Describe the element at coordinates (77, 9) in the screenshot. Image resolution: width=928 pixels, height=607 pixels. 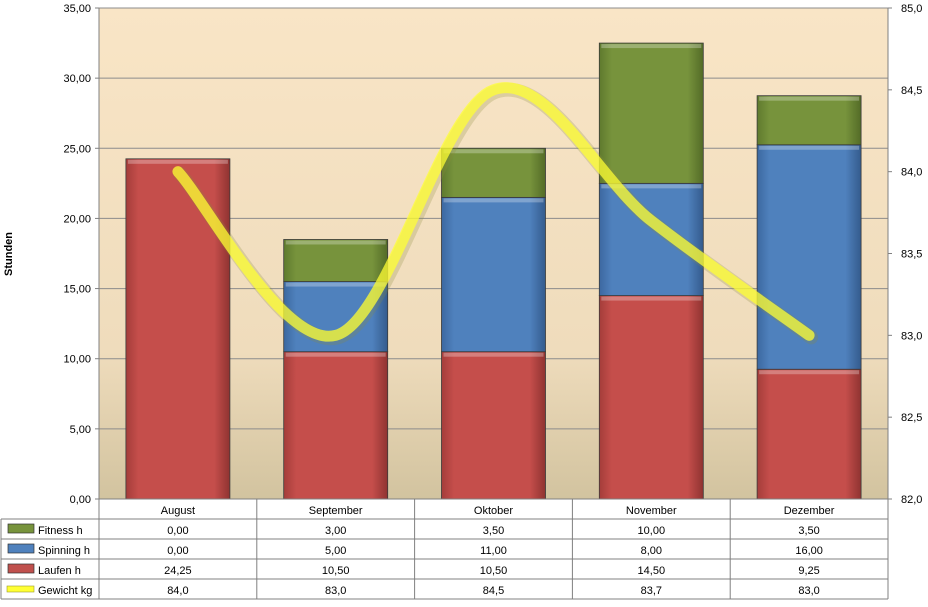
I see `y-tick-label: 35,00` at that location.